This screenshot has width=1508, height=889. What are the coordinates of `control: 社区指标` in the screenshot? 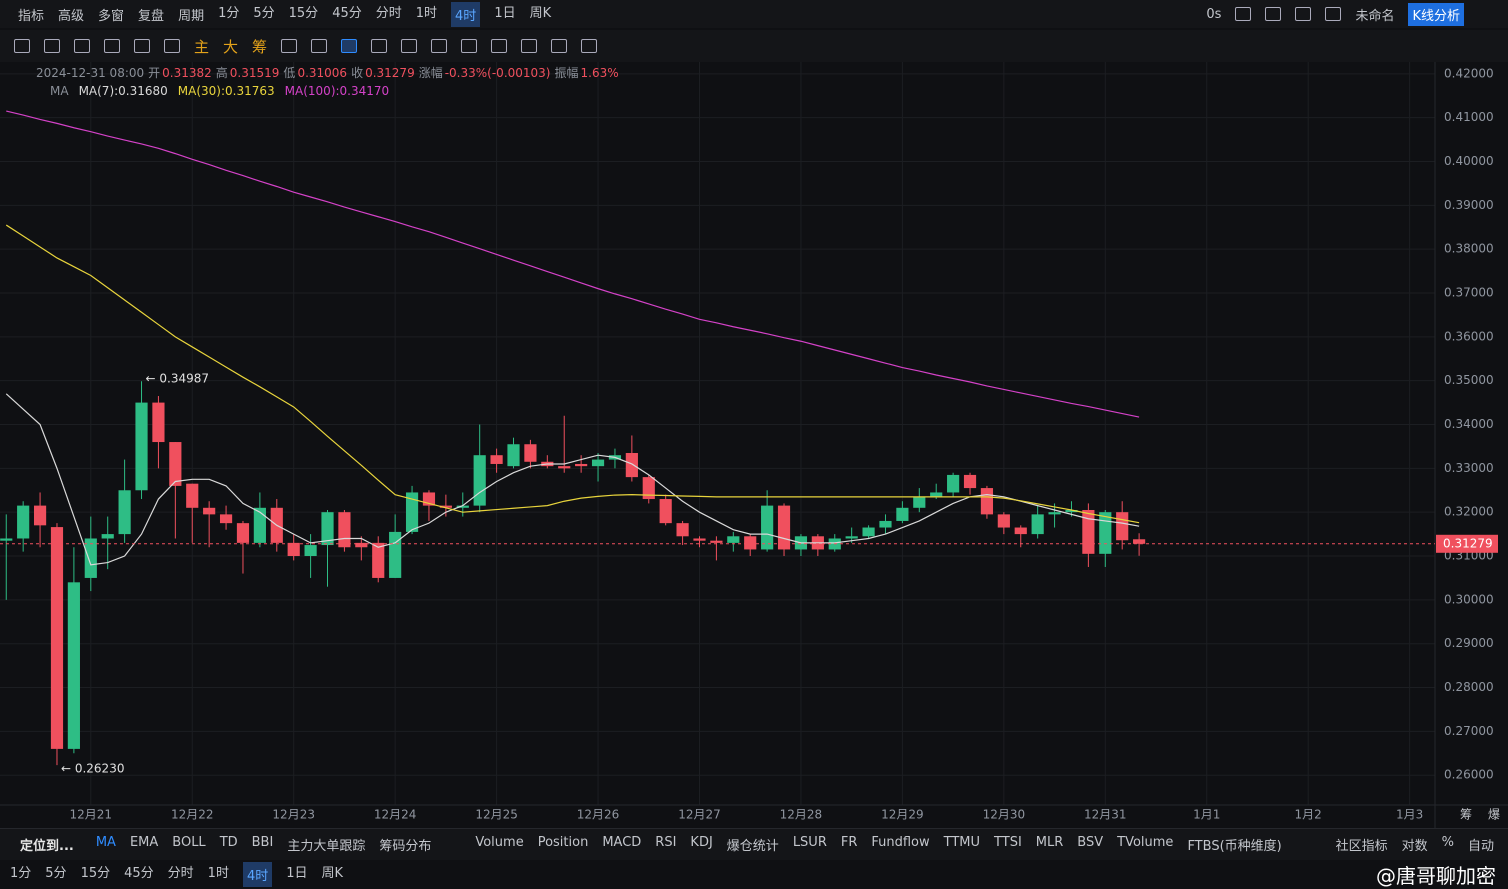 It's located at (1361, 846).